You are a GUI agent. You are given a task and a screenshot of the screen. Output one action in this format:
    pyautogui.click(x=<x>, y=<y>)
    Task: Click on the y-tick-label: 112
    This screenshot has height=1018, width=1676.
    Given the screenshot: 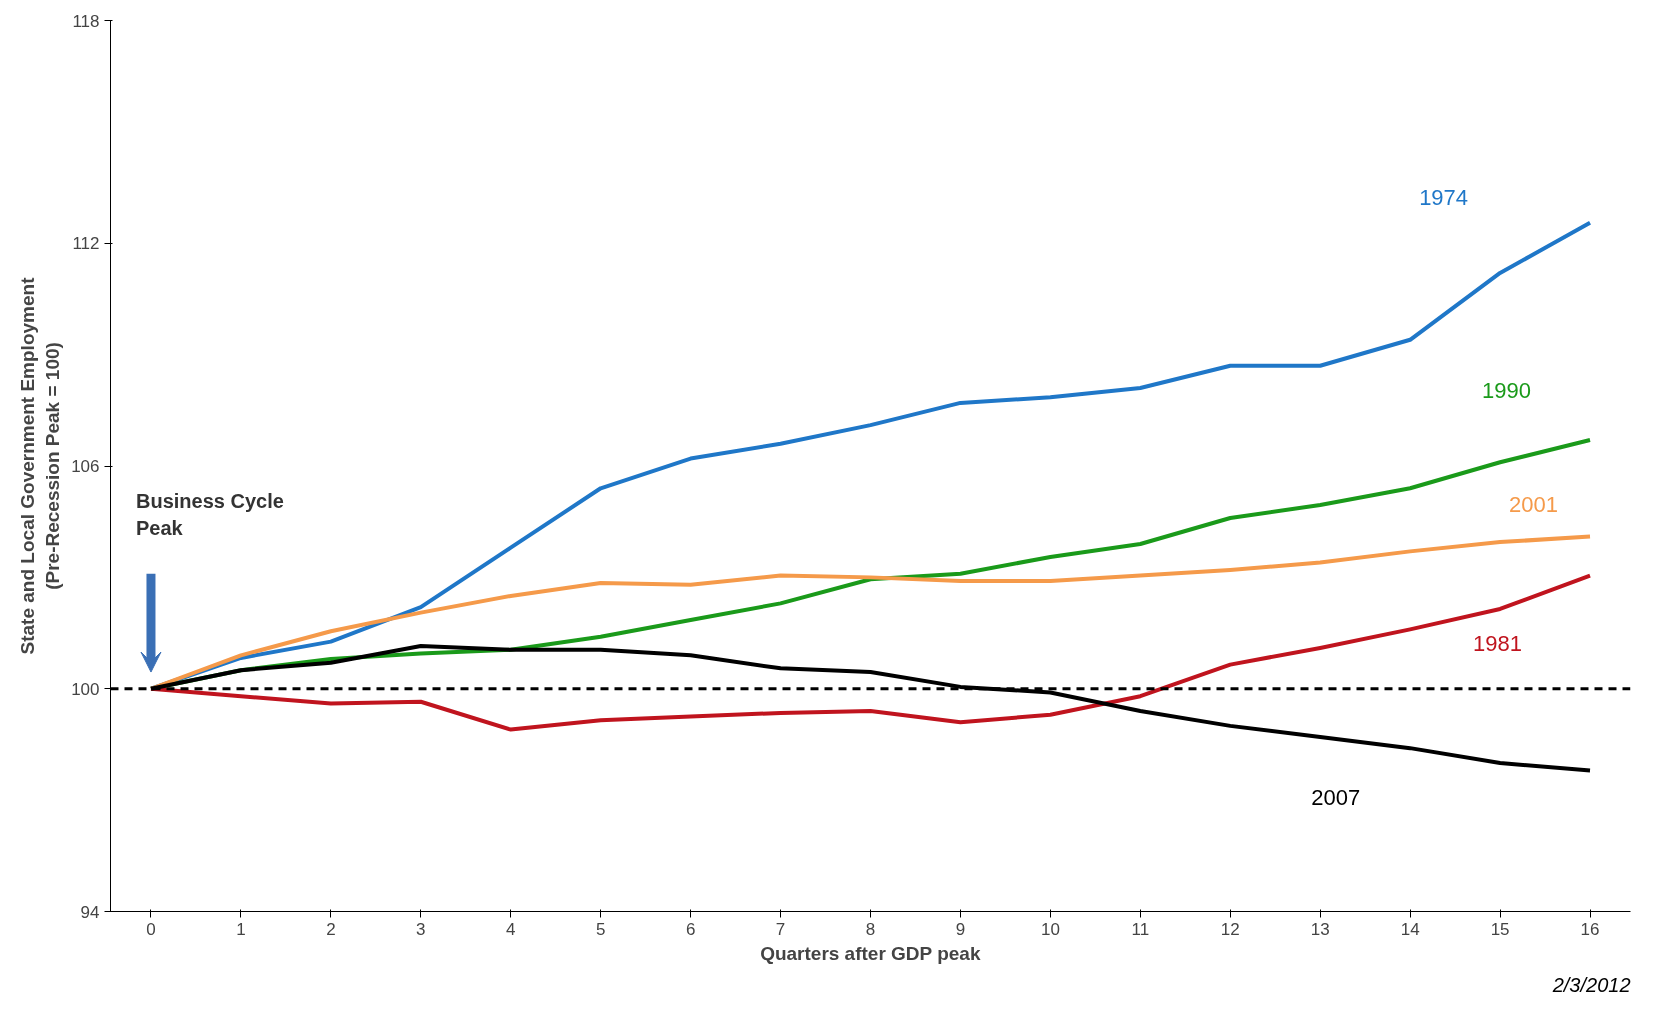 What is the action you would take?
    pyautogui.click(x=86, y=244)
    